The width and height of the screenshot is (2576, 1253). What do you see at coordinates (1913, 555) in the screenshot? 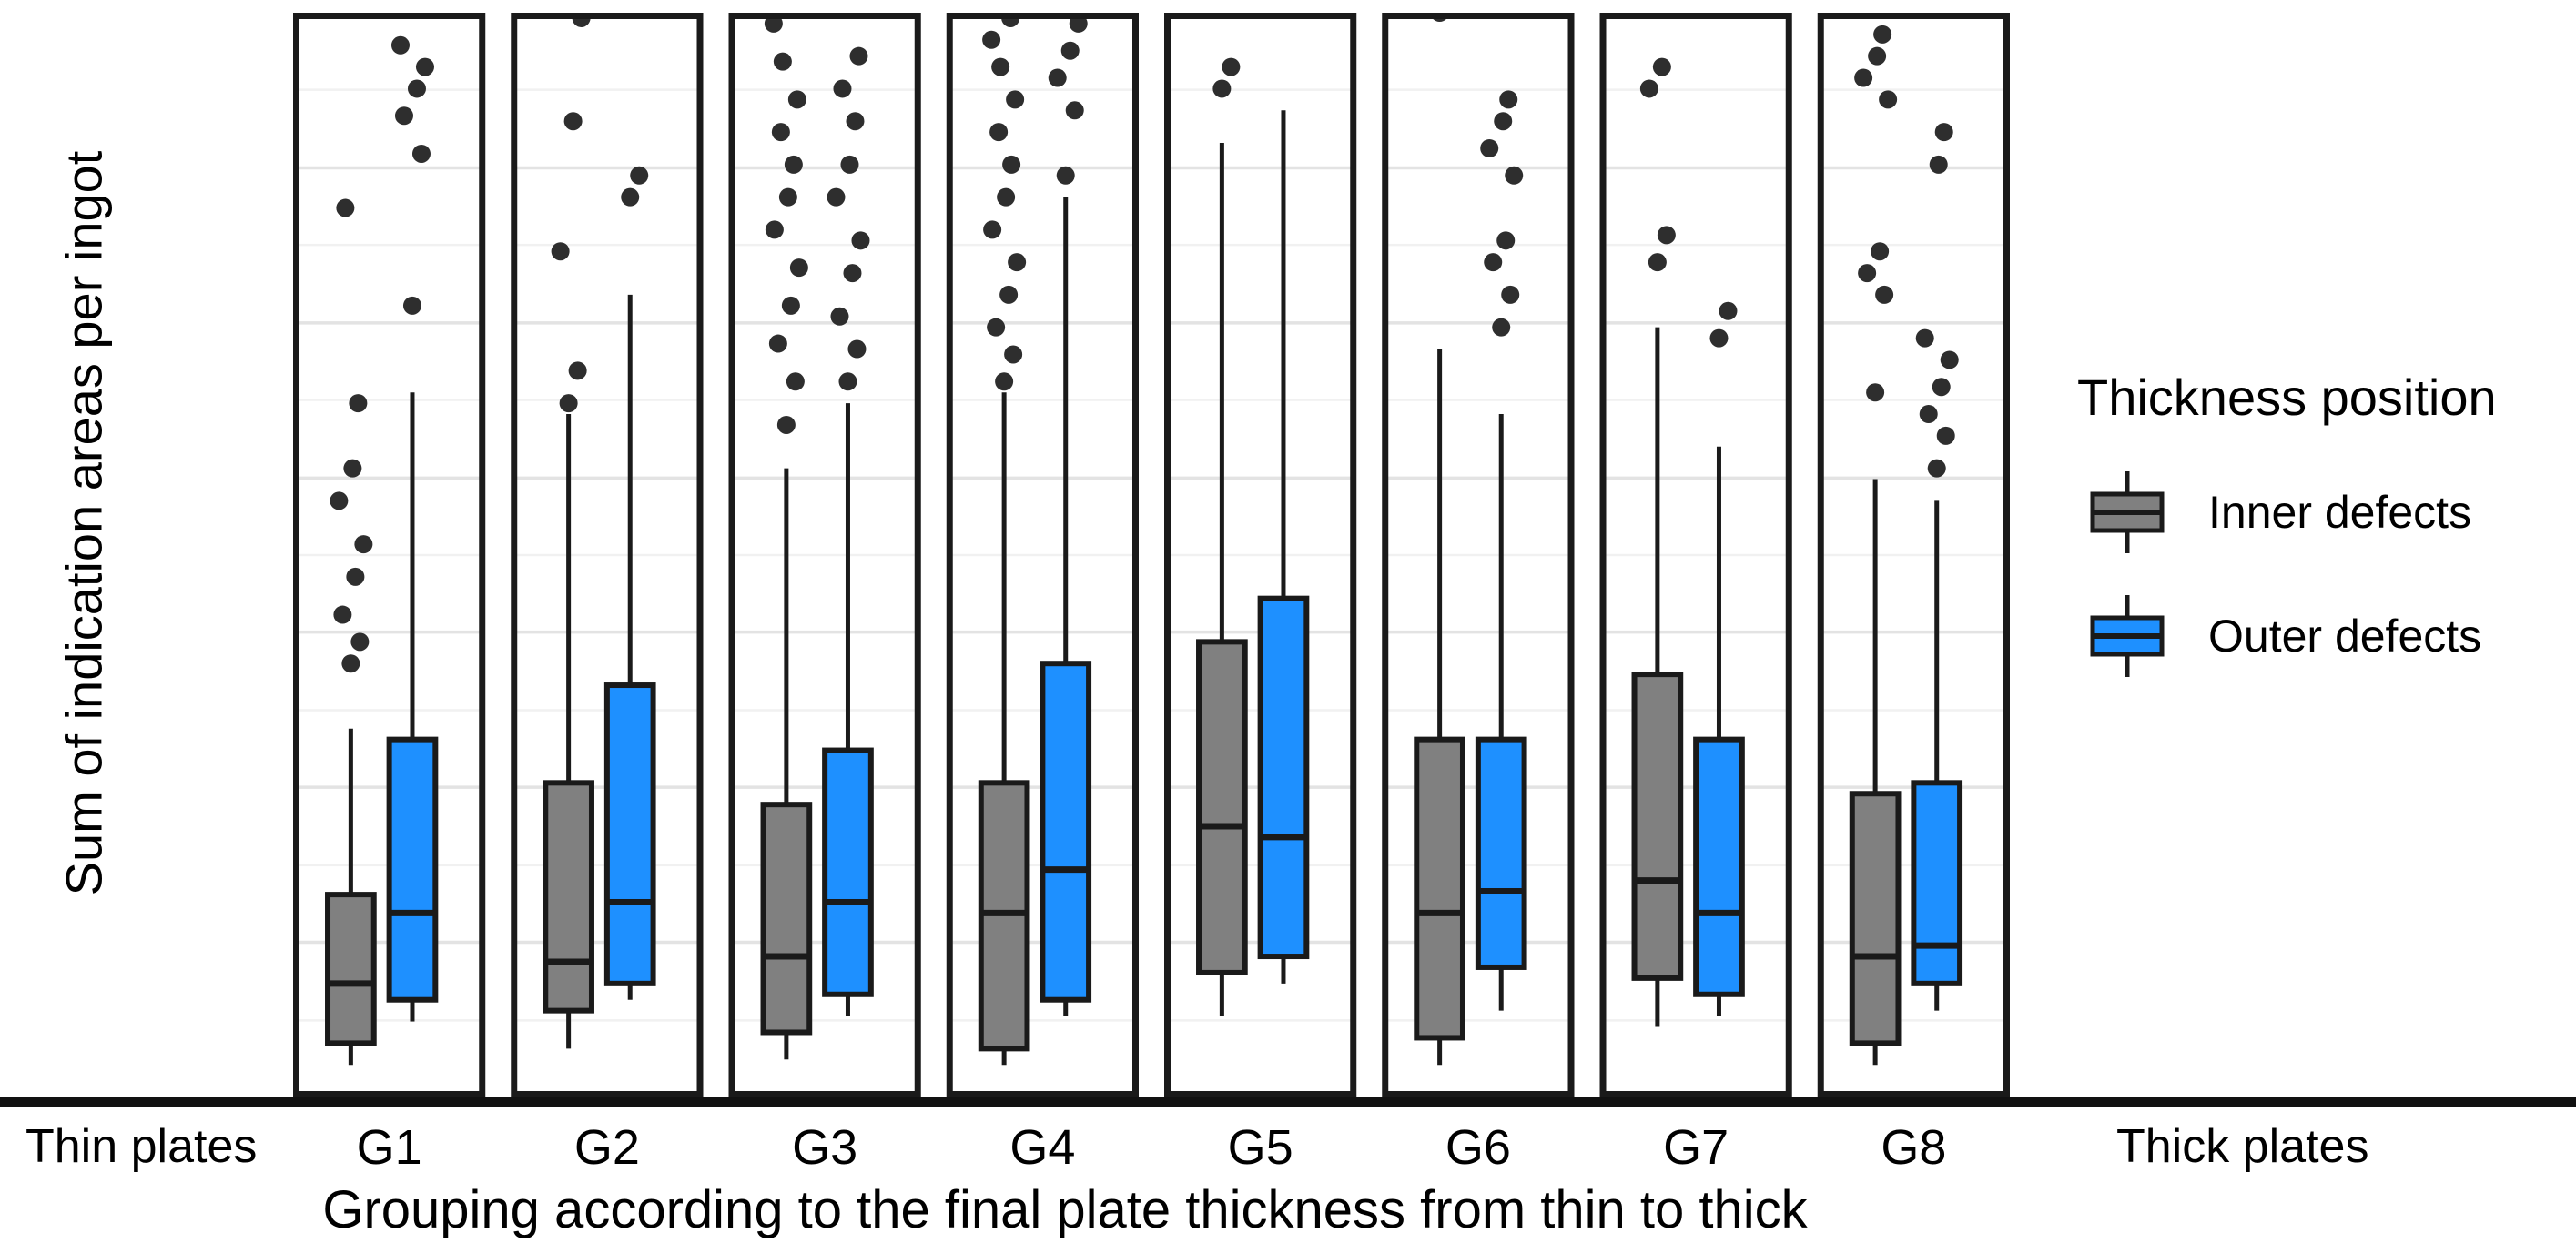
I see `facet-panel-G8` at bounding box center [1913, 555].